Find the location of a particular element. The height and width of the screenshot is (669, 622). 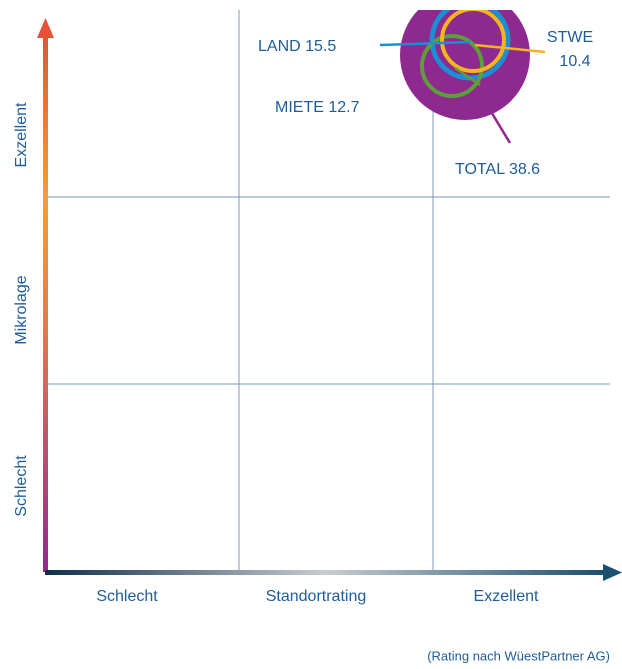

leader-miete is located at coordinates (467, 76).